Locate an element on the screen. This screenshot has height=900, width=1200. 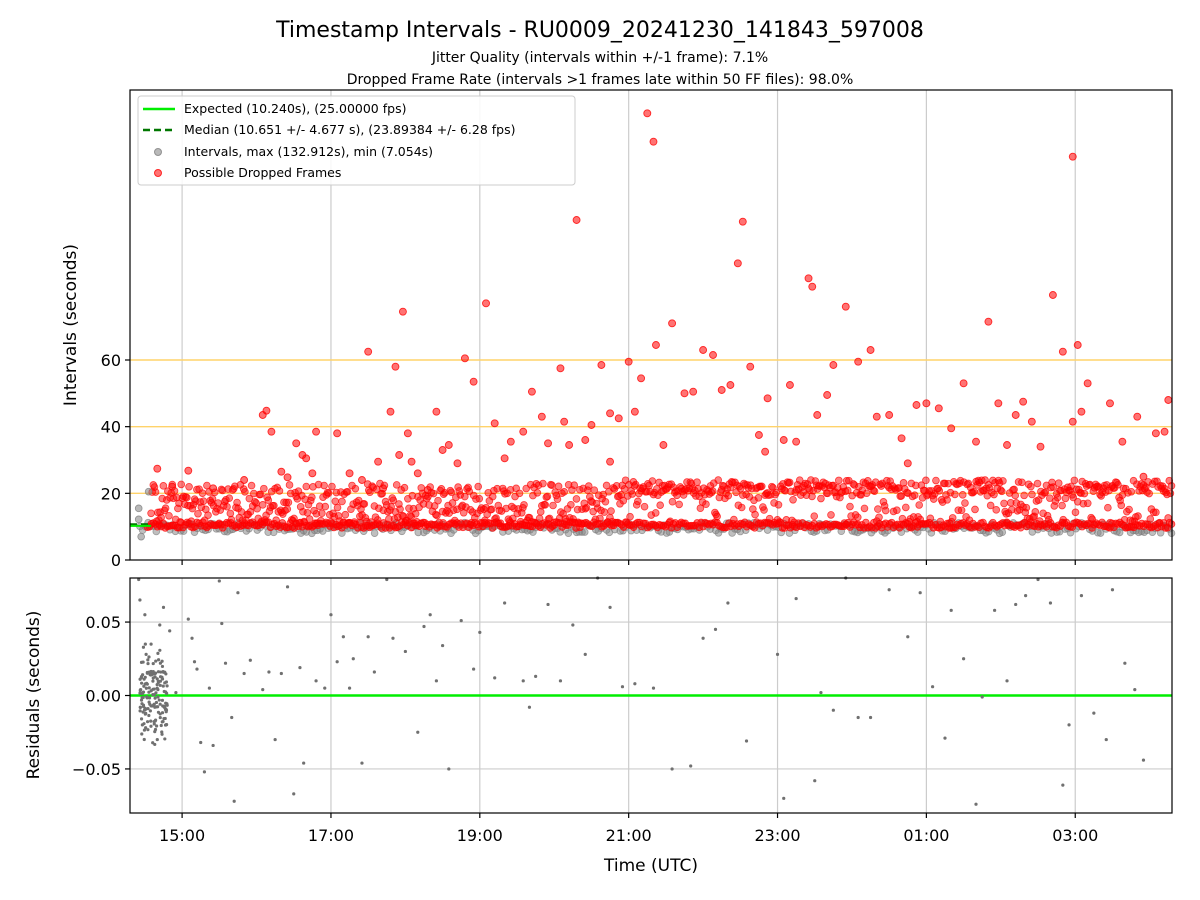
x-tick-label: 15:00 is located at coordinates (182, 835).